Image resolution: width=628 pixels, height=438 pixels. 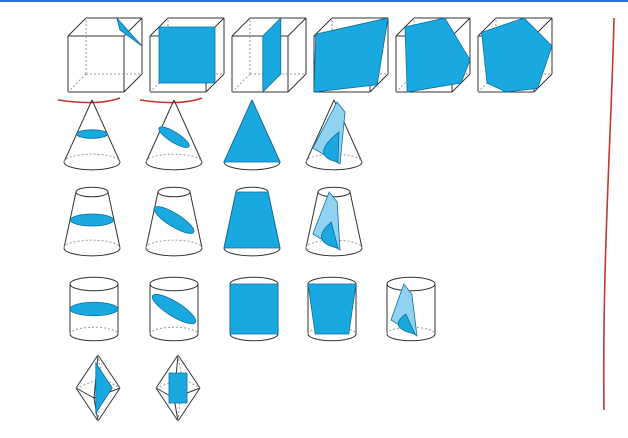 I want to click on section-parabola, so click(x=331, y=147).